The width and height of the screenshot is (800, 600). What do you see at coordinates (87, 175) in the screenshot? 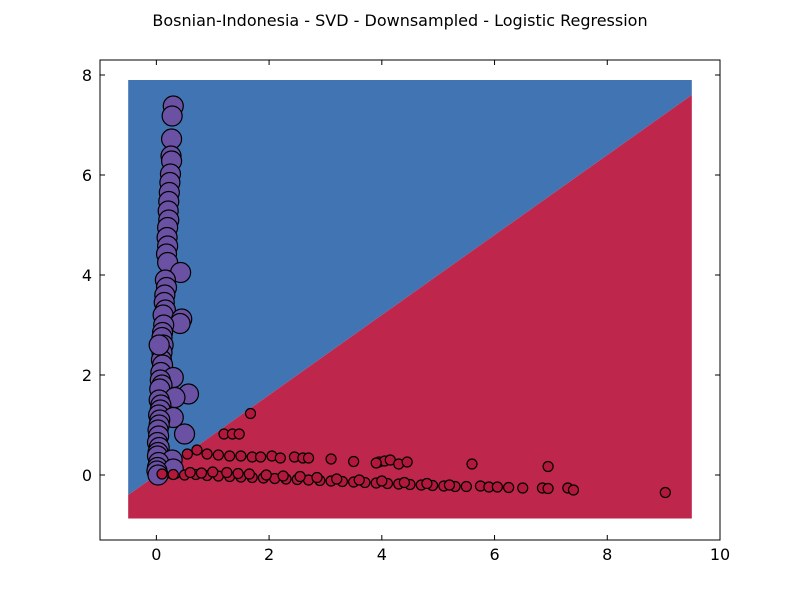
I see `y-tick-label: 6` at bounding box center [87, 175].